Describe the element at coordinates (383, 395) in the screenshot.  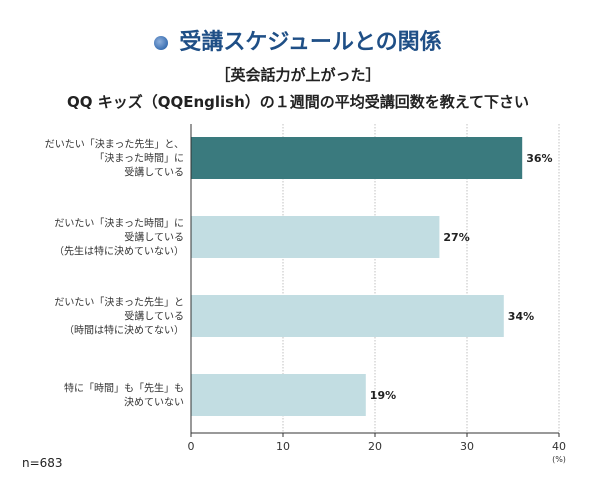
I see `data-label: 19%` at that location.